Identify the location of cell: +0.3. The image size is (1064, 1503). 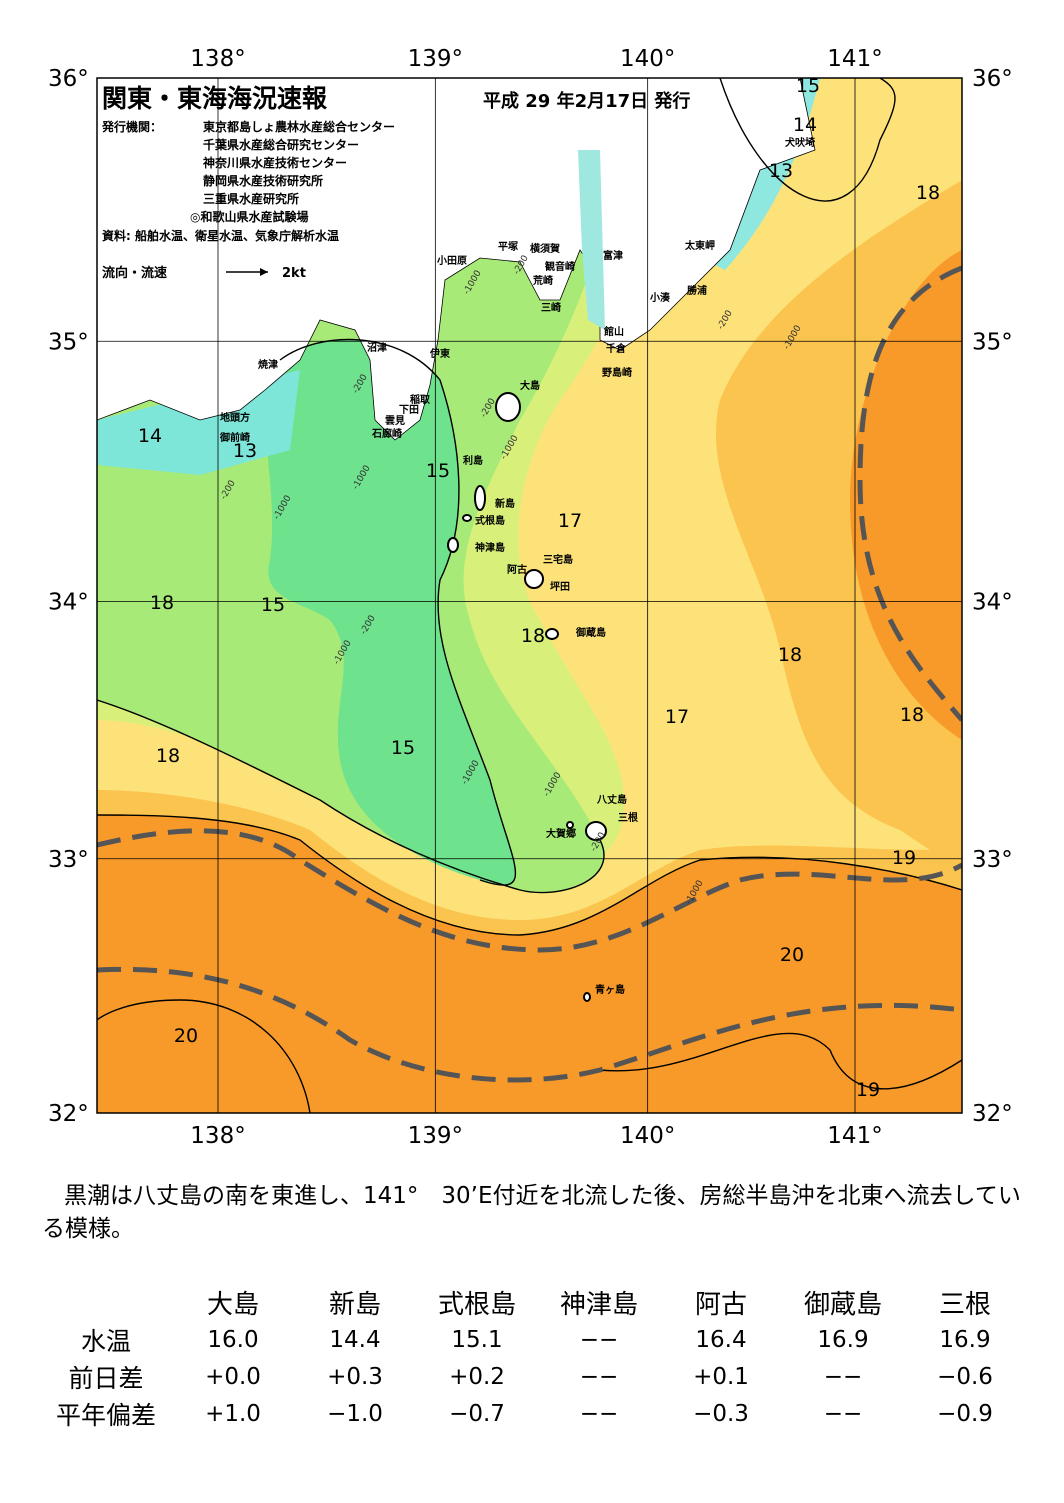
(355, 1376).